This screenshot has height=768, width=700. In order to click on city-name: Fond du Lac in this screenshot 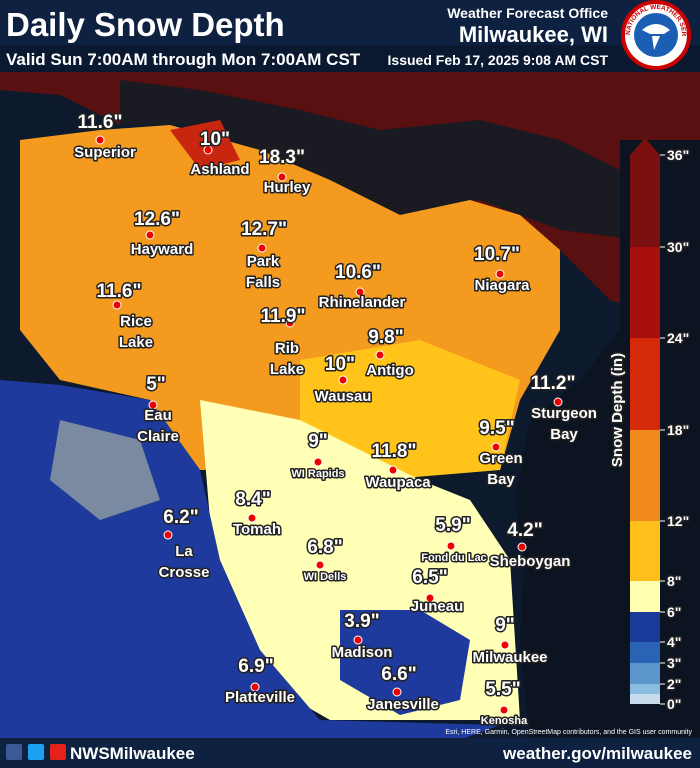, I will do `click(453, 558)`.